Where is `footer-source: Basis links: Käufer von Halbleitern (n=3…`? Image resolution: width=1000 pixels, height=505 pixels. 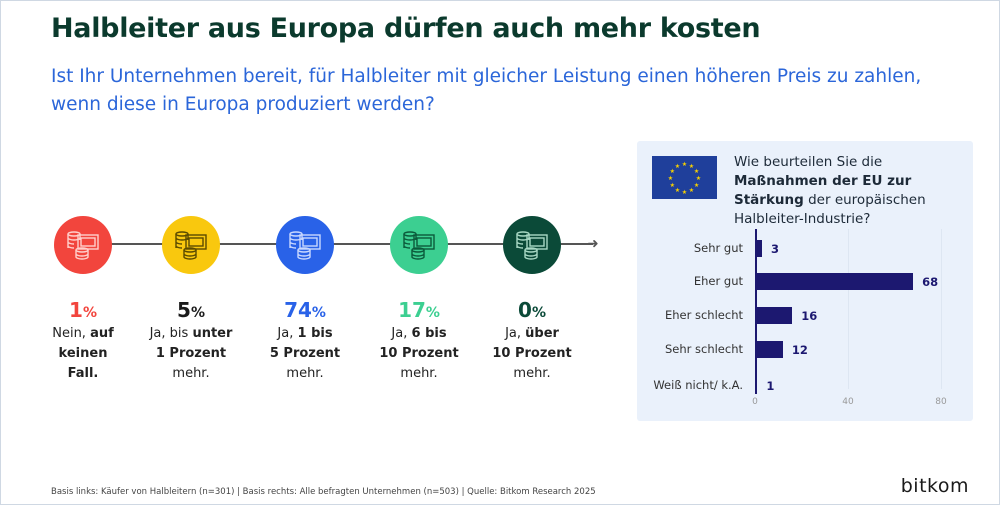
footer-source: Basis links: Käufer von Halbleitern (n=3… is located at coordinates (323, 492).